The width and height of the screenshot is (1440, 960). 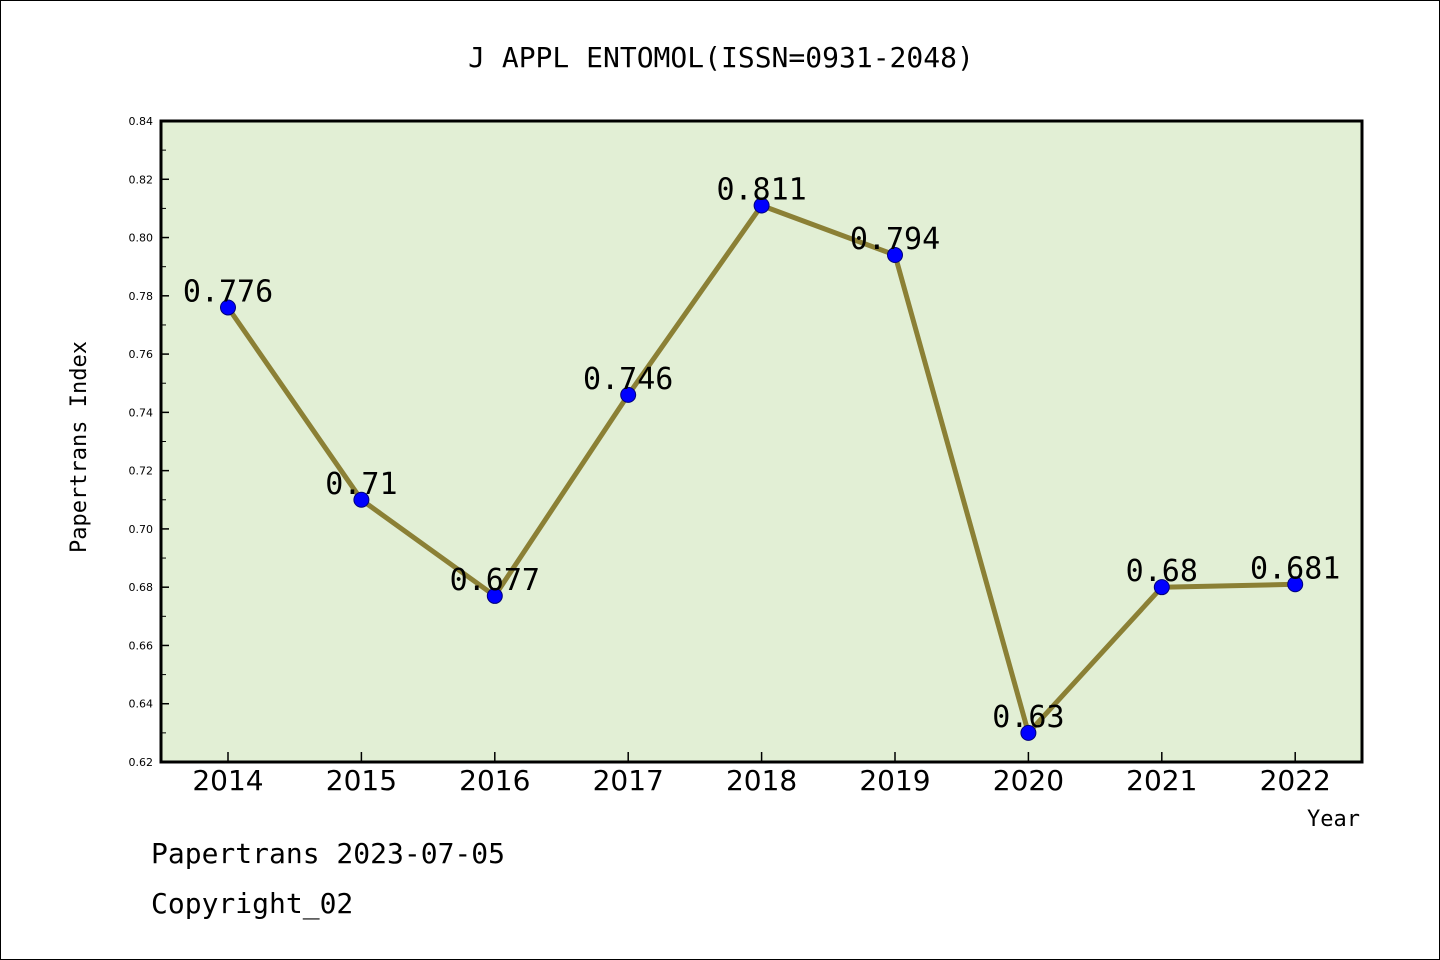 What do you see at coordinates (1162, 571) in the screenshot?
I see `data-label: 0.68` at bounding box center [1162, 571].